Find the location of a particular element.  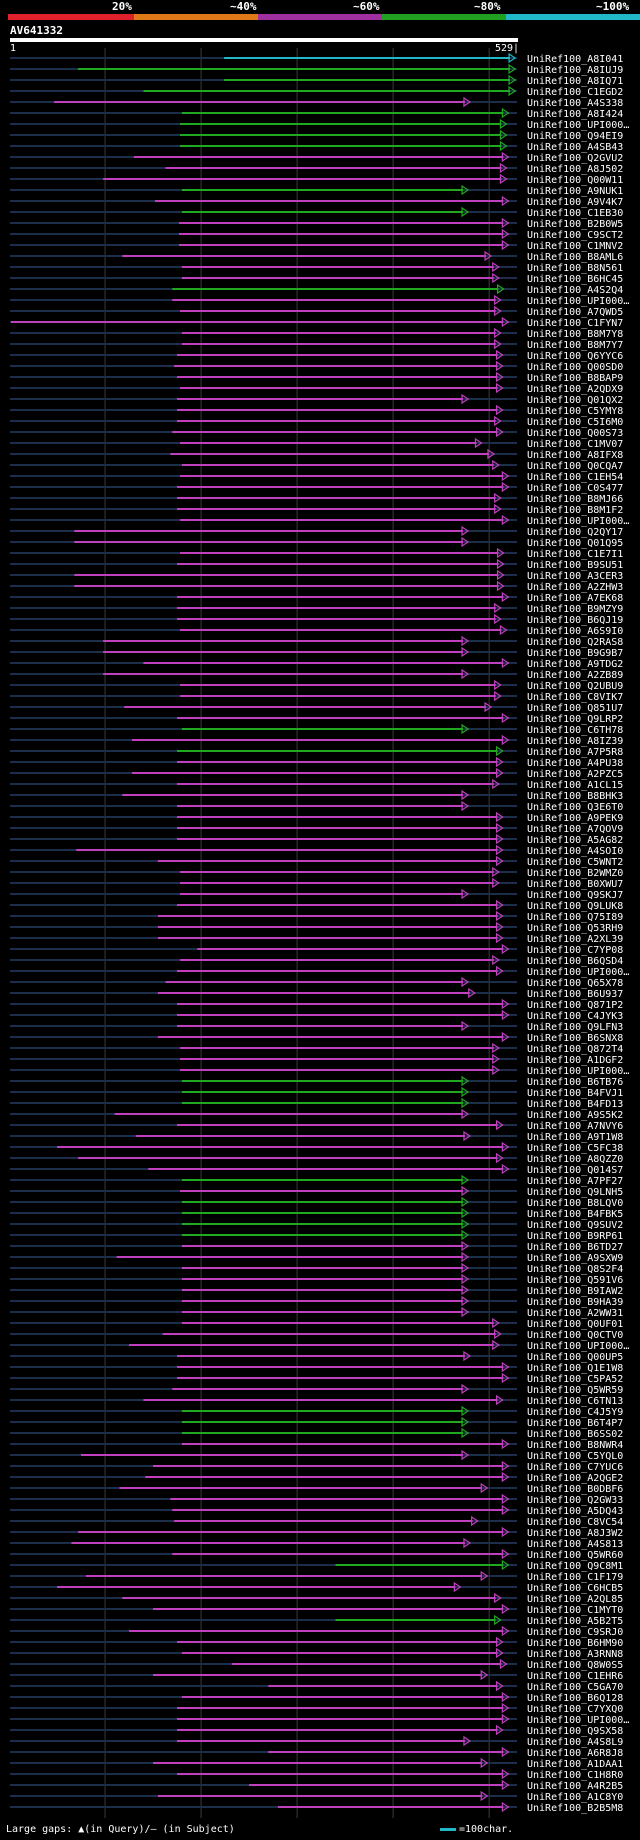

hit-row: UniRef100_C6TN13 is located at coordinates (316, 1400).